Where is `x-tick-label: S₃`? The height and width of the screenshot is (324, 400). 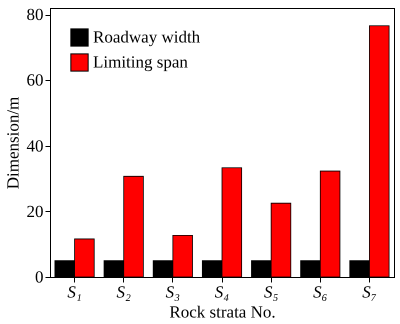
x-tick-label: S₃ is located at coordinates (173, 292).